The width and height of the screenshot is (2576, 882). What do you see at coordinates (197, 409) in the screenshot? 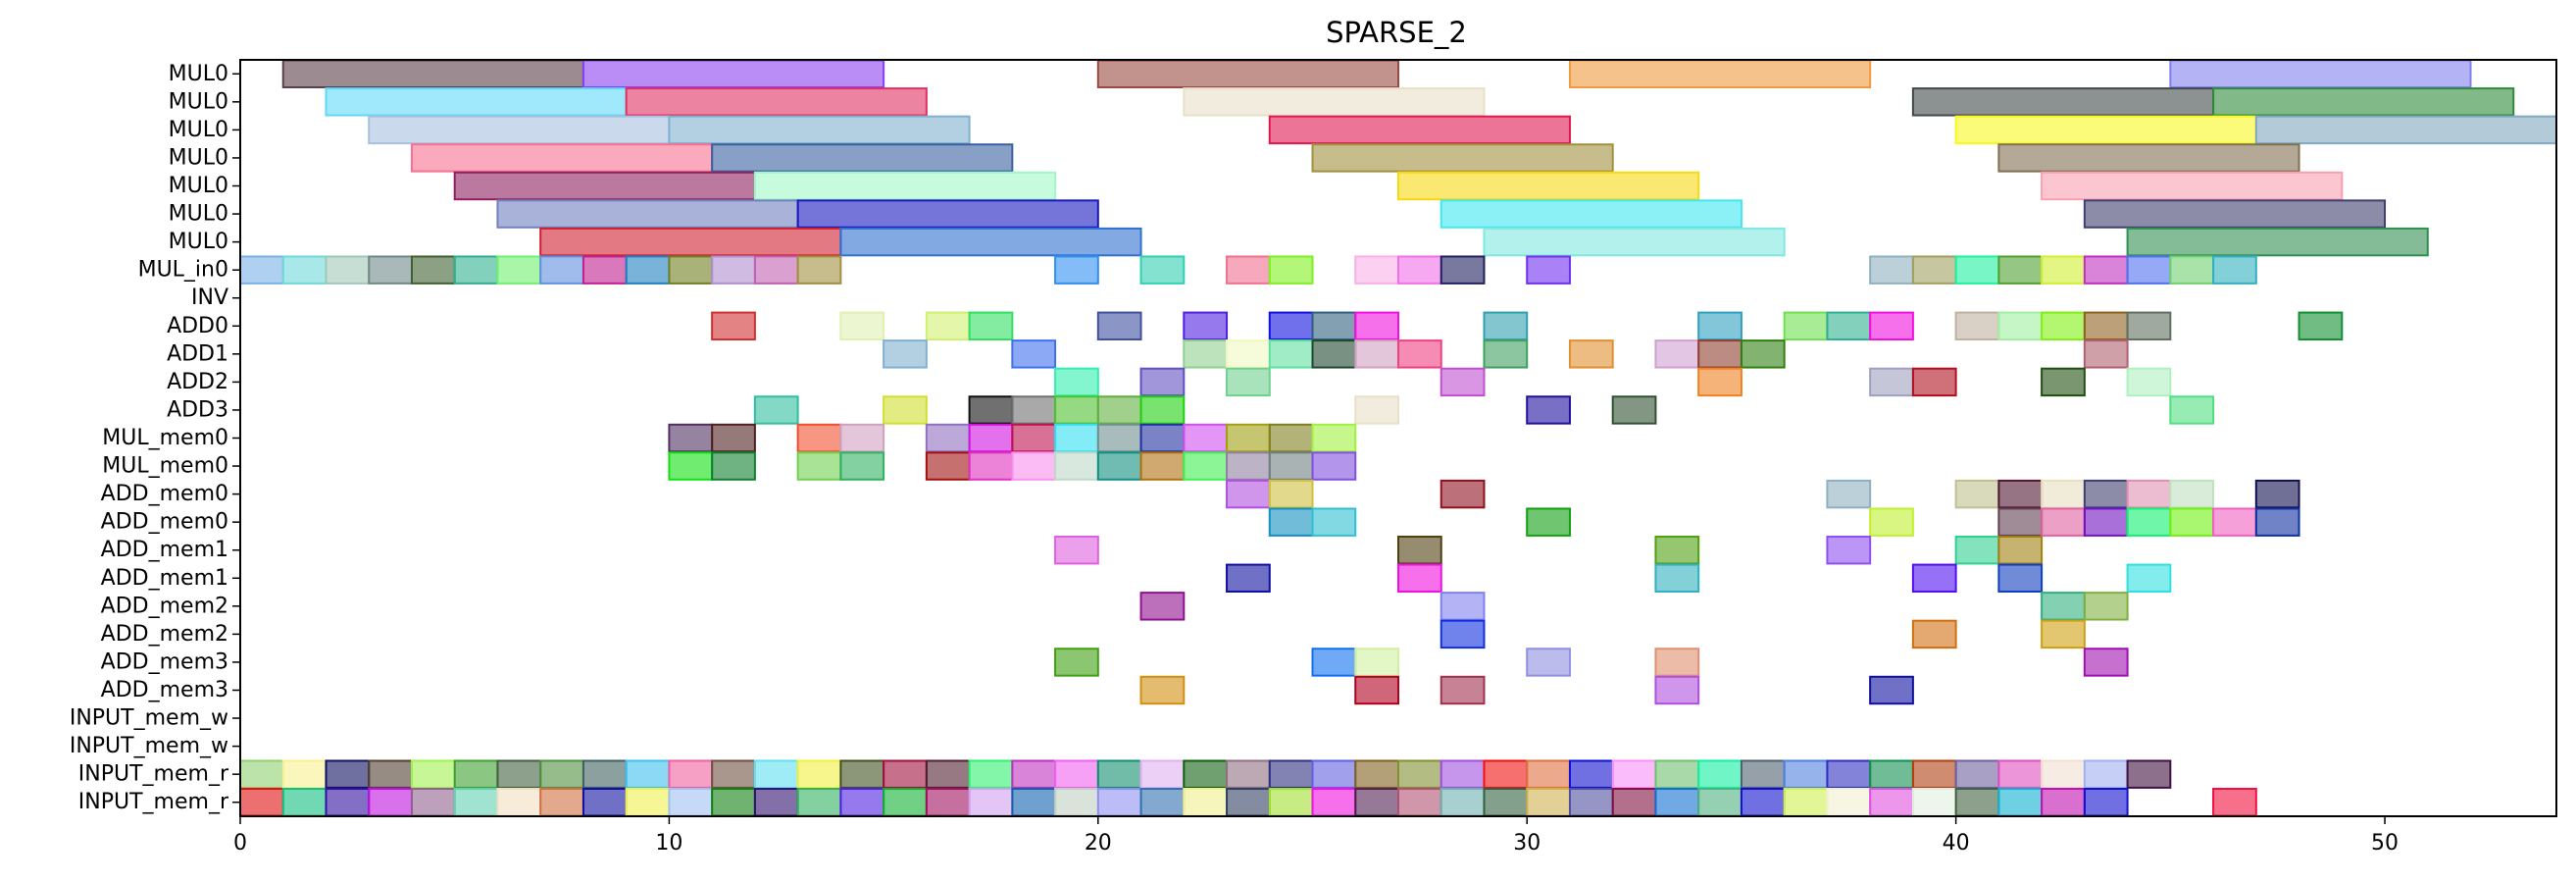
I see `y-tick-label: ADD3` at bounding box center [197, 409].